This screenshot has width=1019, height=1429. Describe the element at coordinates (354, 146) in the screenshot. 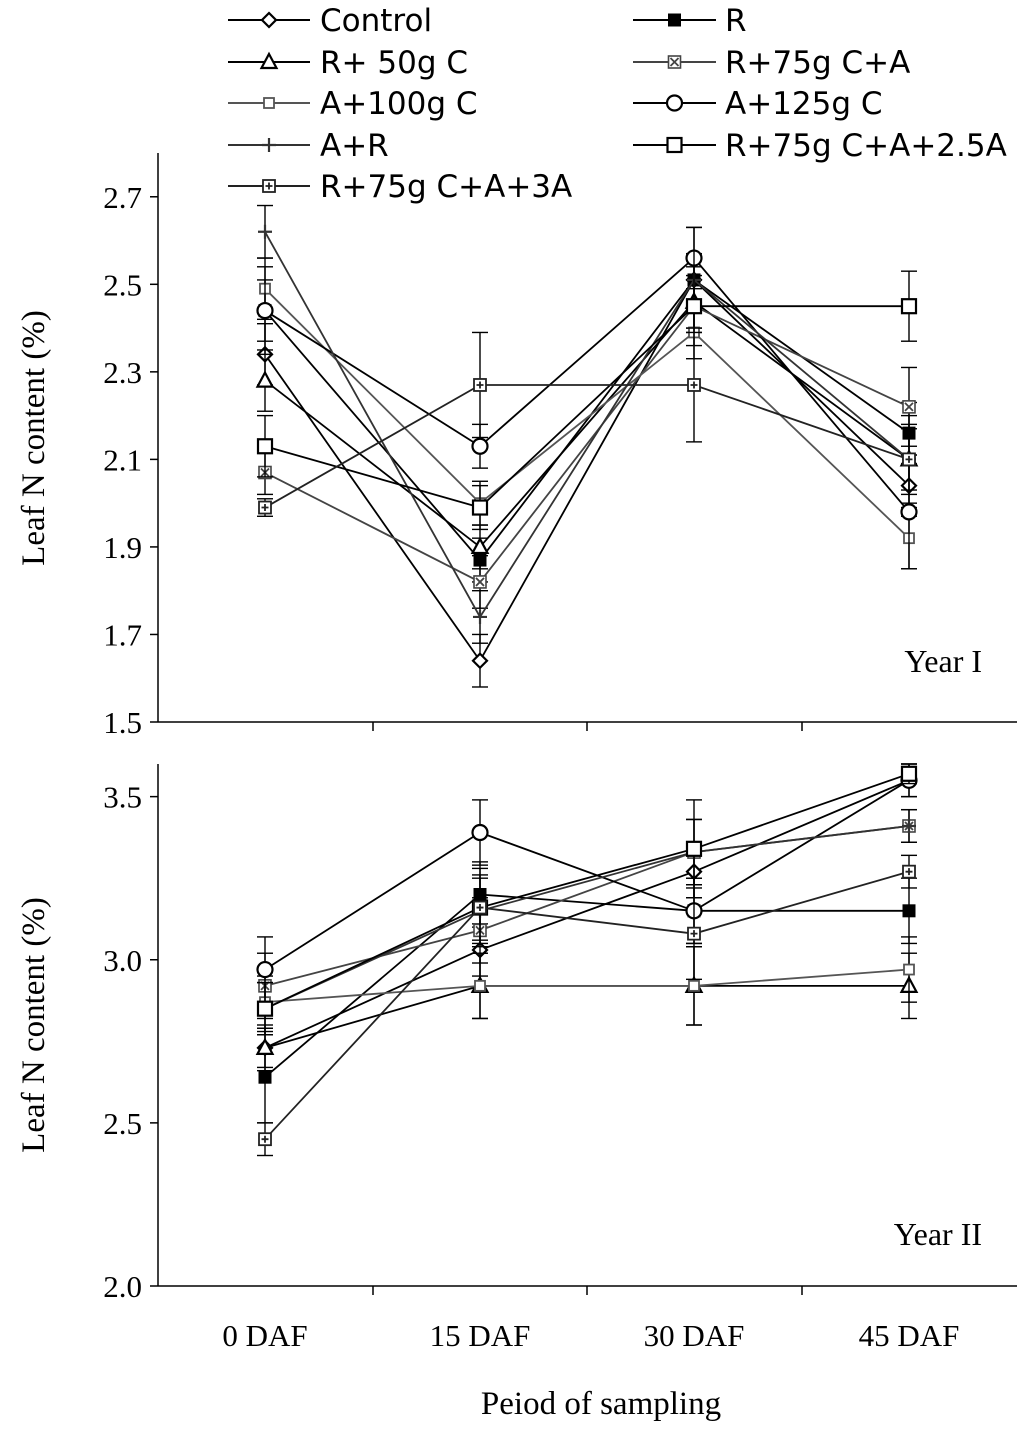

I see `legend-label: A+R` at that location.